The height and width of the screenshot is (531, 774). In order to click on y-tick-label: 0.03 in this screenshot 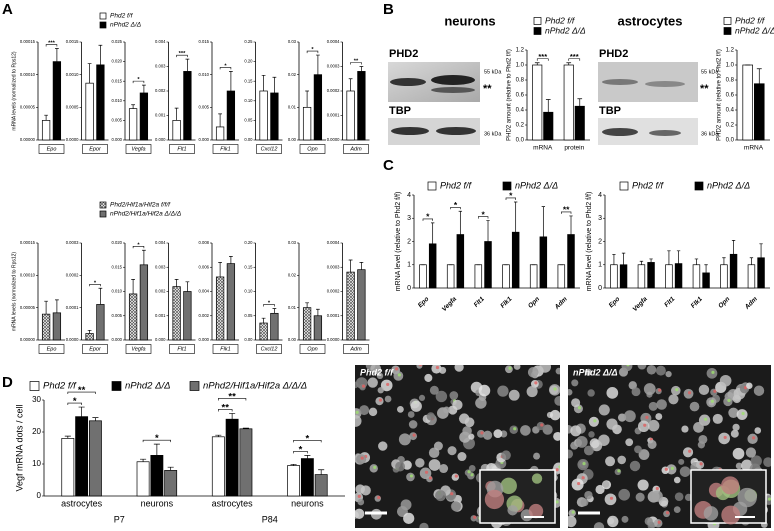, I will do `click(292, 242)`.